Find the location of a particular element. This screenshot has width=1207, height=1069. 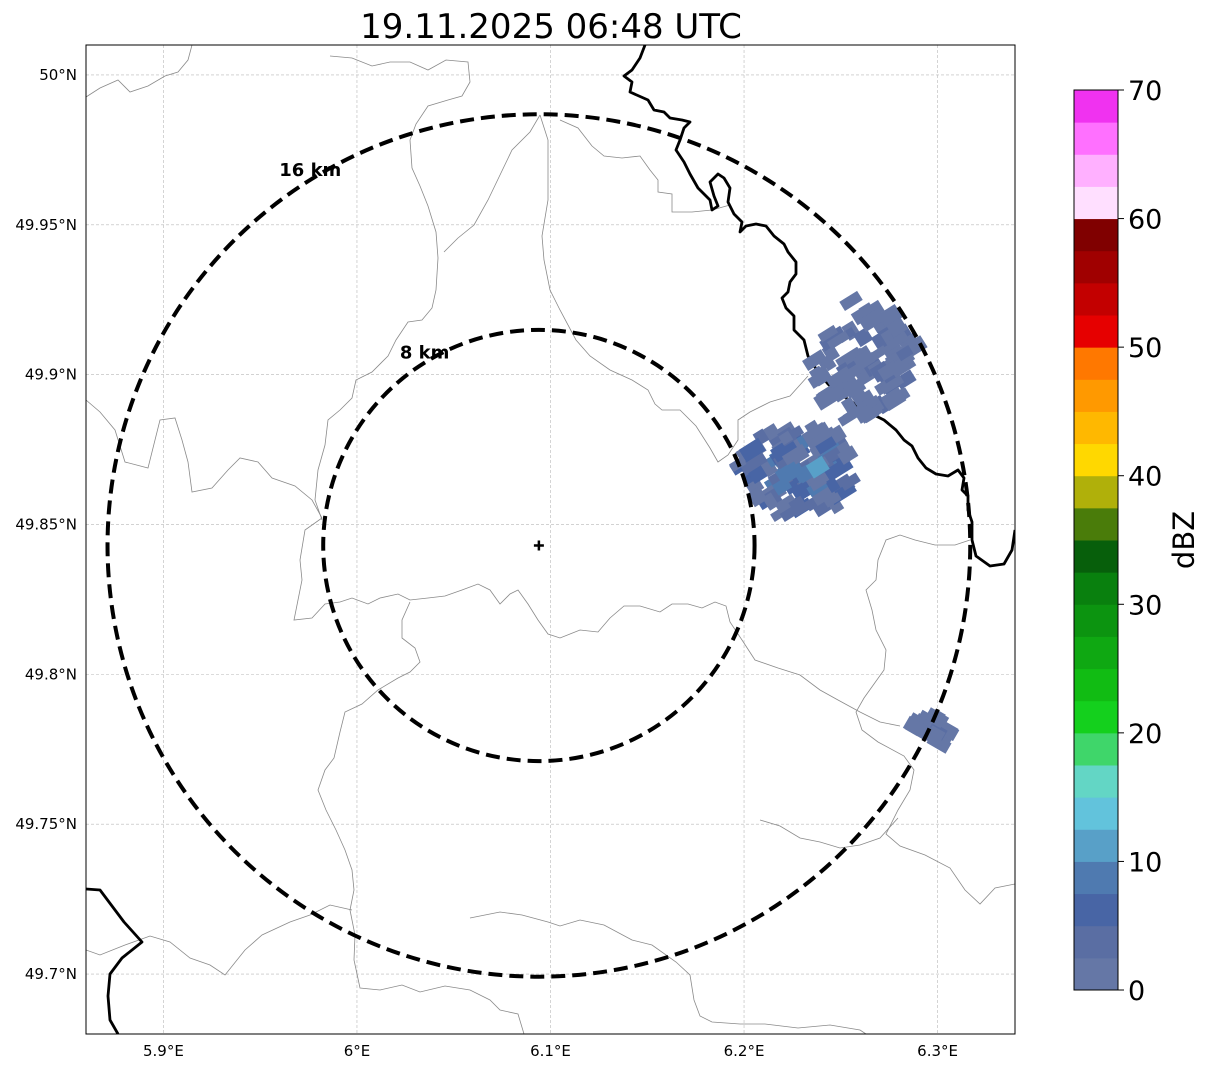

range-ring-labels: 8 km 16 km is located at coordinates (364, 262).